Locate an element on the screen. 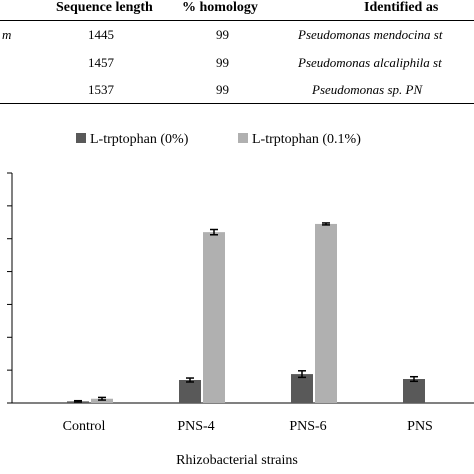 This screenshot has height=474, width=474. table-header-rule is located at coordinates (237, 20).